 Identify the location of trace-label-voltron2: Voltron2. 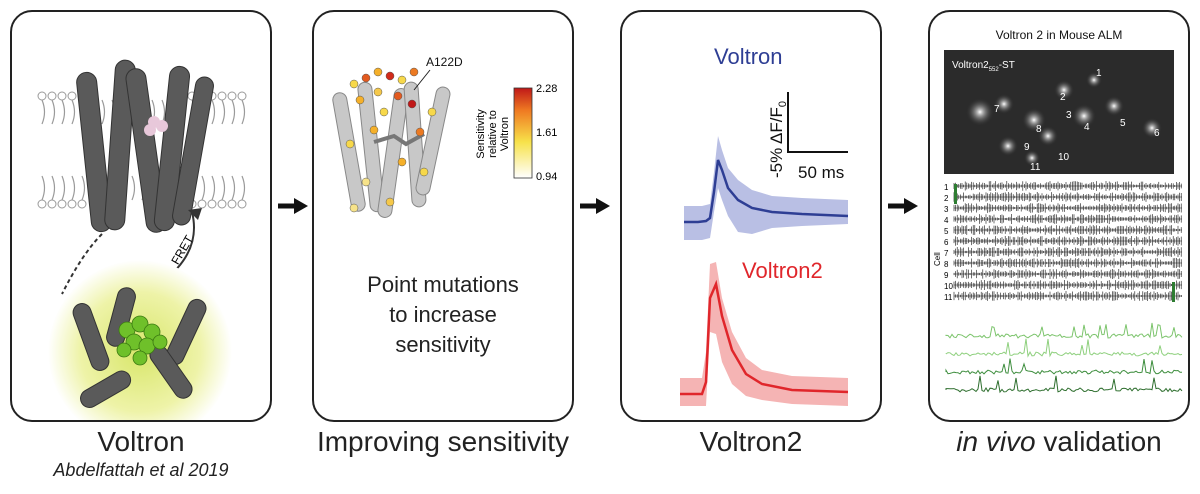
(782, 270).